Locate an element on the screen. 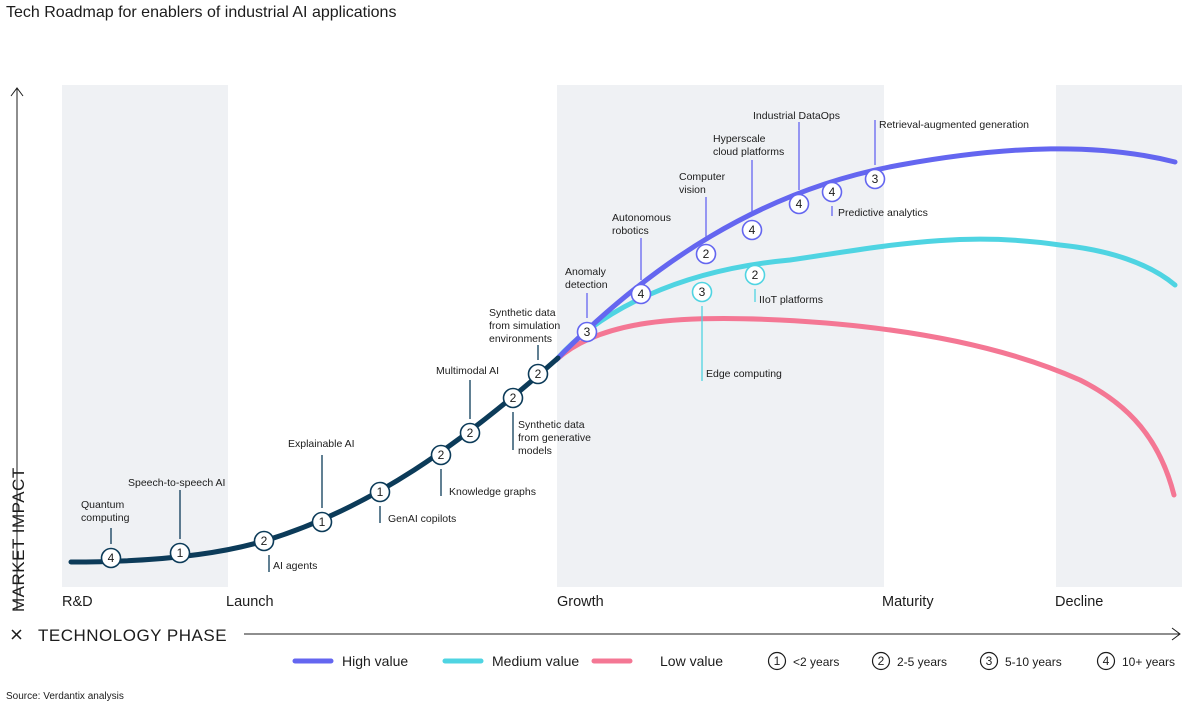 The height and width of the screenshot is (709, 1194). tech-label: from generative is located at coordinates (554, 438).